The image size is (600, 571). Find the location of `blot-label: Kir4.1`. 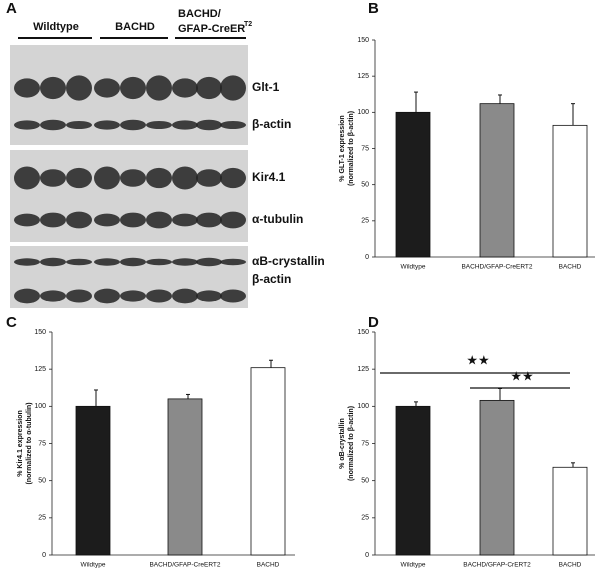

blot-label: Kir4.1 is located at coordinates (269, 177).